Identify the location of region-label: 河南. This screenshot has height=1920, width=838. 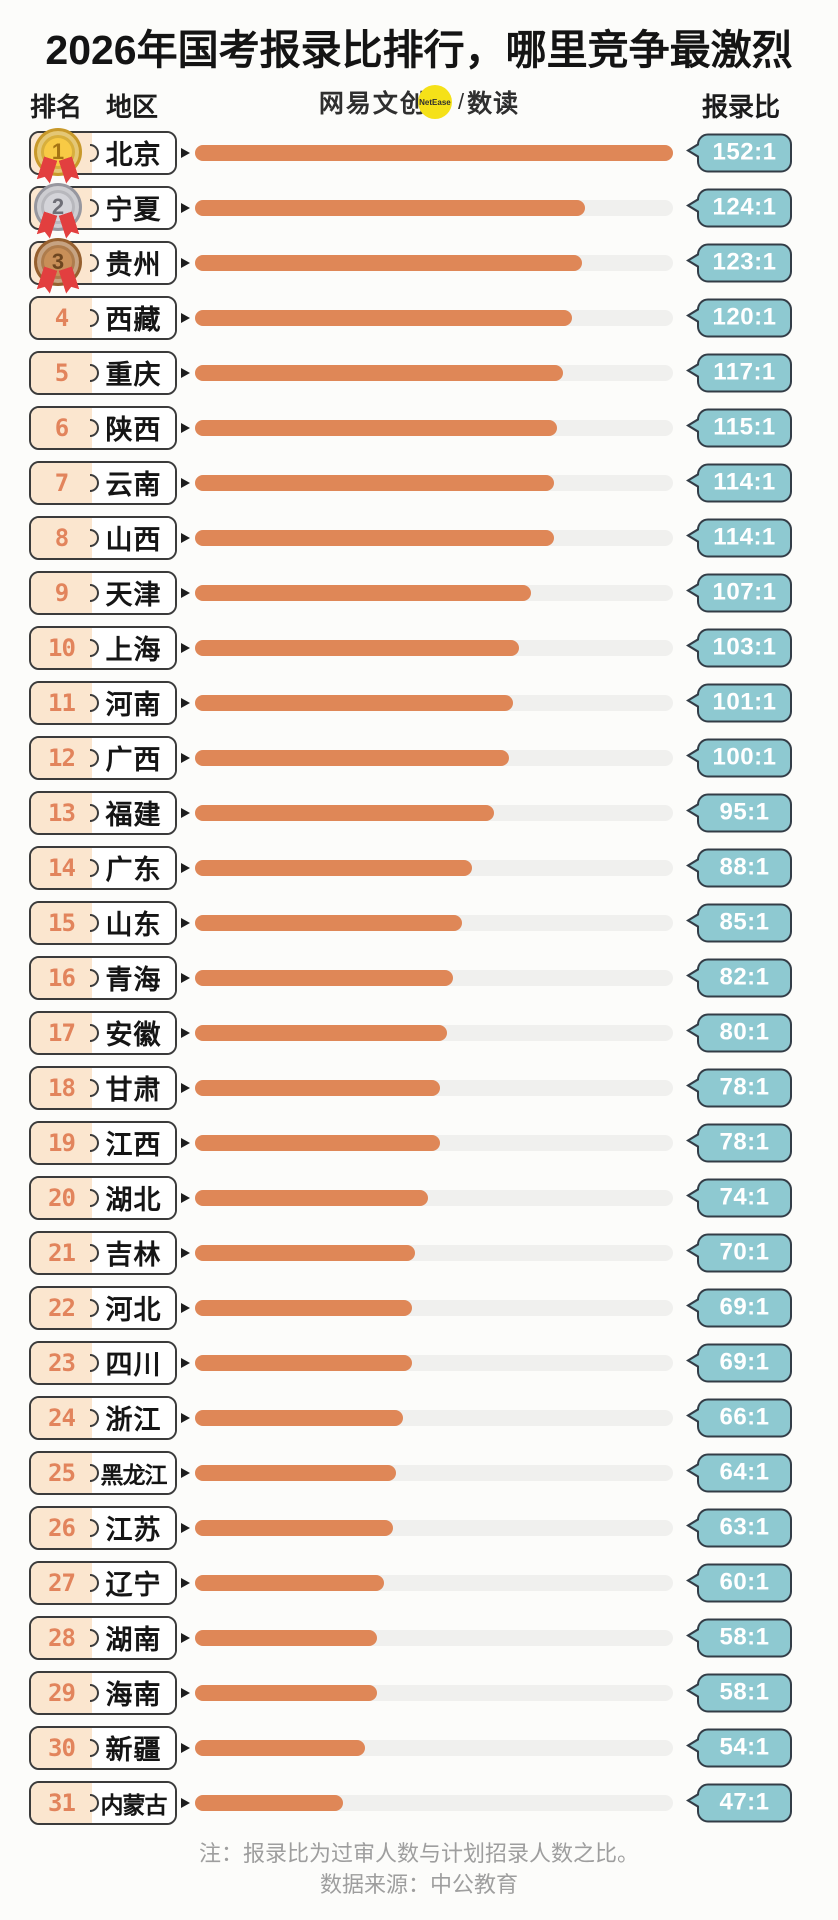
(133, 705).